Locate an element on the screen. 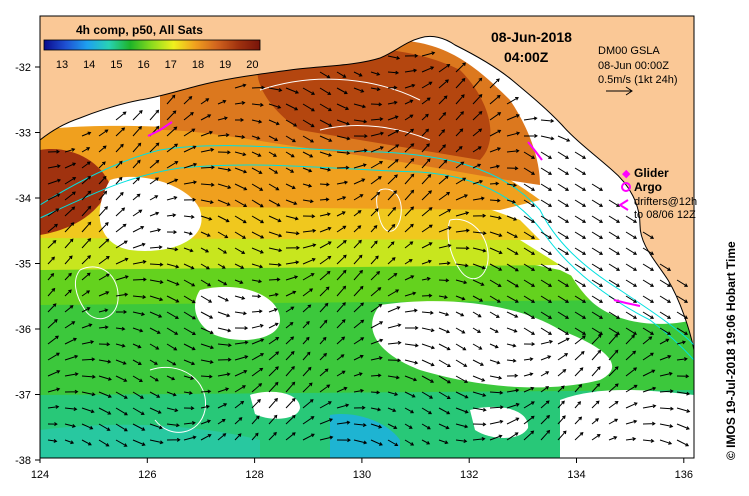 The width and height of the screenshot is (749, 496). y-tick-label: -38 is located at coordinates (23, 461).